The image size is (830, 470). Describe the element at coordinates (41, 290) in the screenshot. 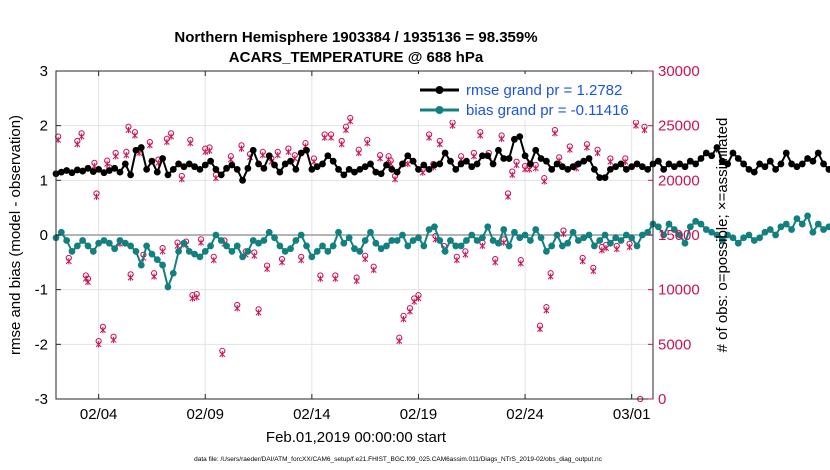

I see `y-tick-label: -1` at that location.